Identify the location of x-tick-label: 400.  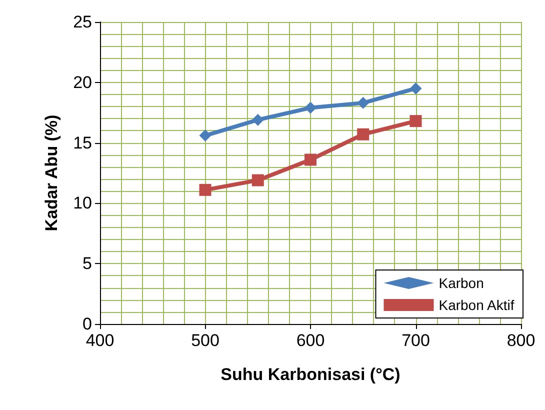
(100, 340).